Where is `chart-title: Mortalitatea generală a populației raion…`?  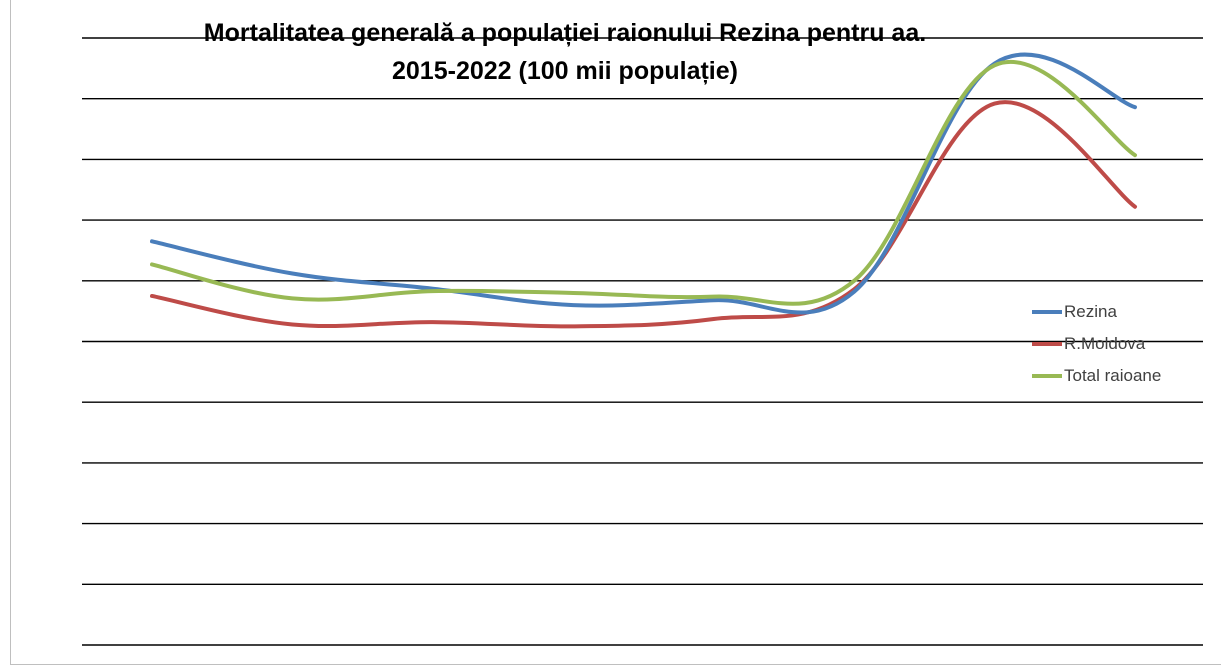
chart-title: Mortalitatea generală a populației raion… is located at coordinates (565, 52).